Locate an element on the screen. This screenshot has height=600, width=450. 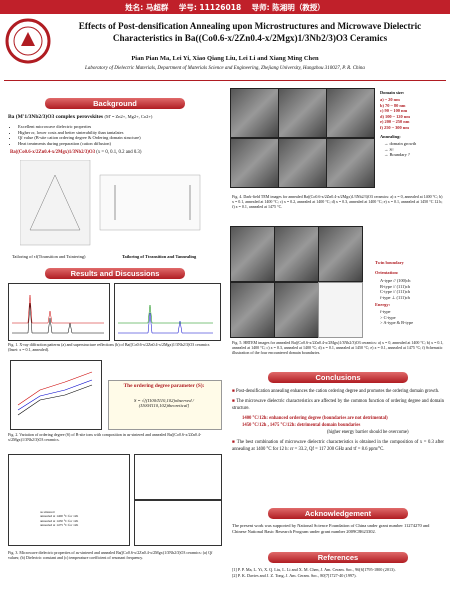
domain-size: e) 200 ~ 250 nm is located at coordinates (395, 122).